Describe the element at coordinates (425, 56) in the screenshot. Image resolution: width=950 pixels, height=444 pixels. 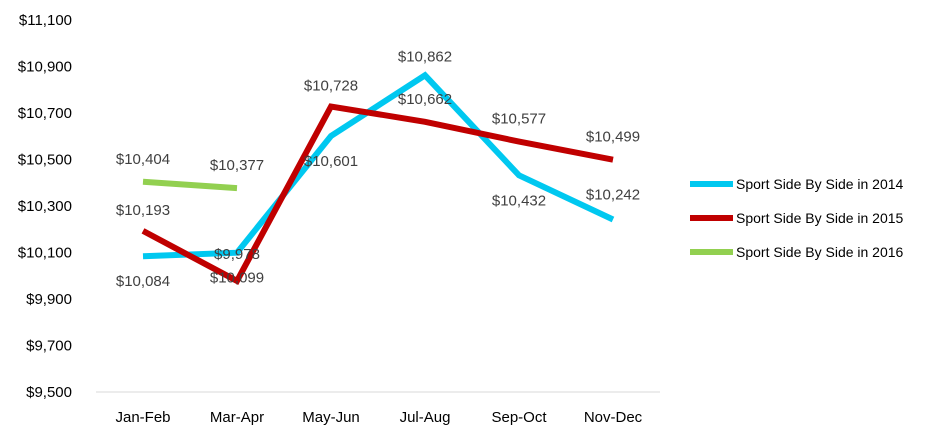
I see `data-label: $10,862` at that location.